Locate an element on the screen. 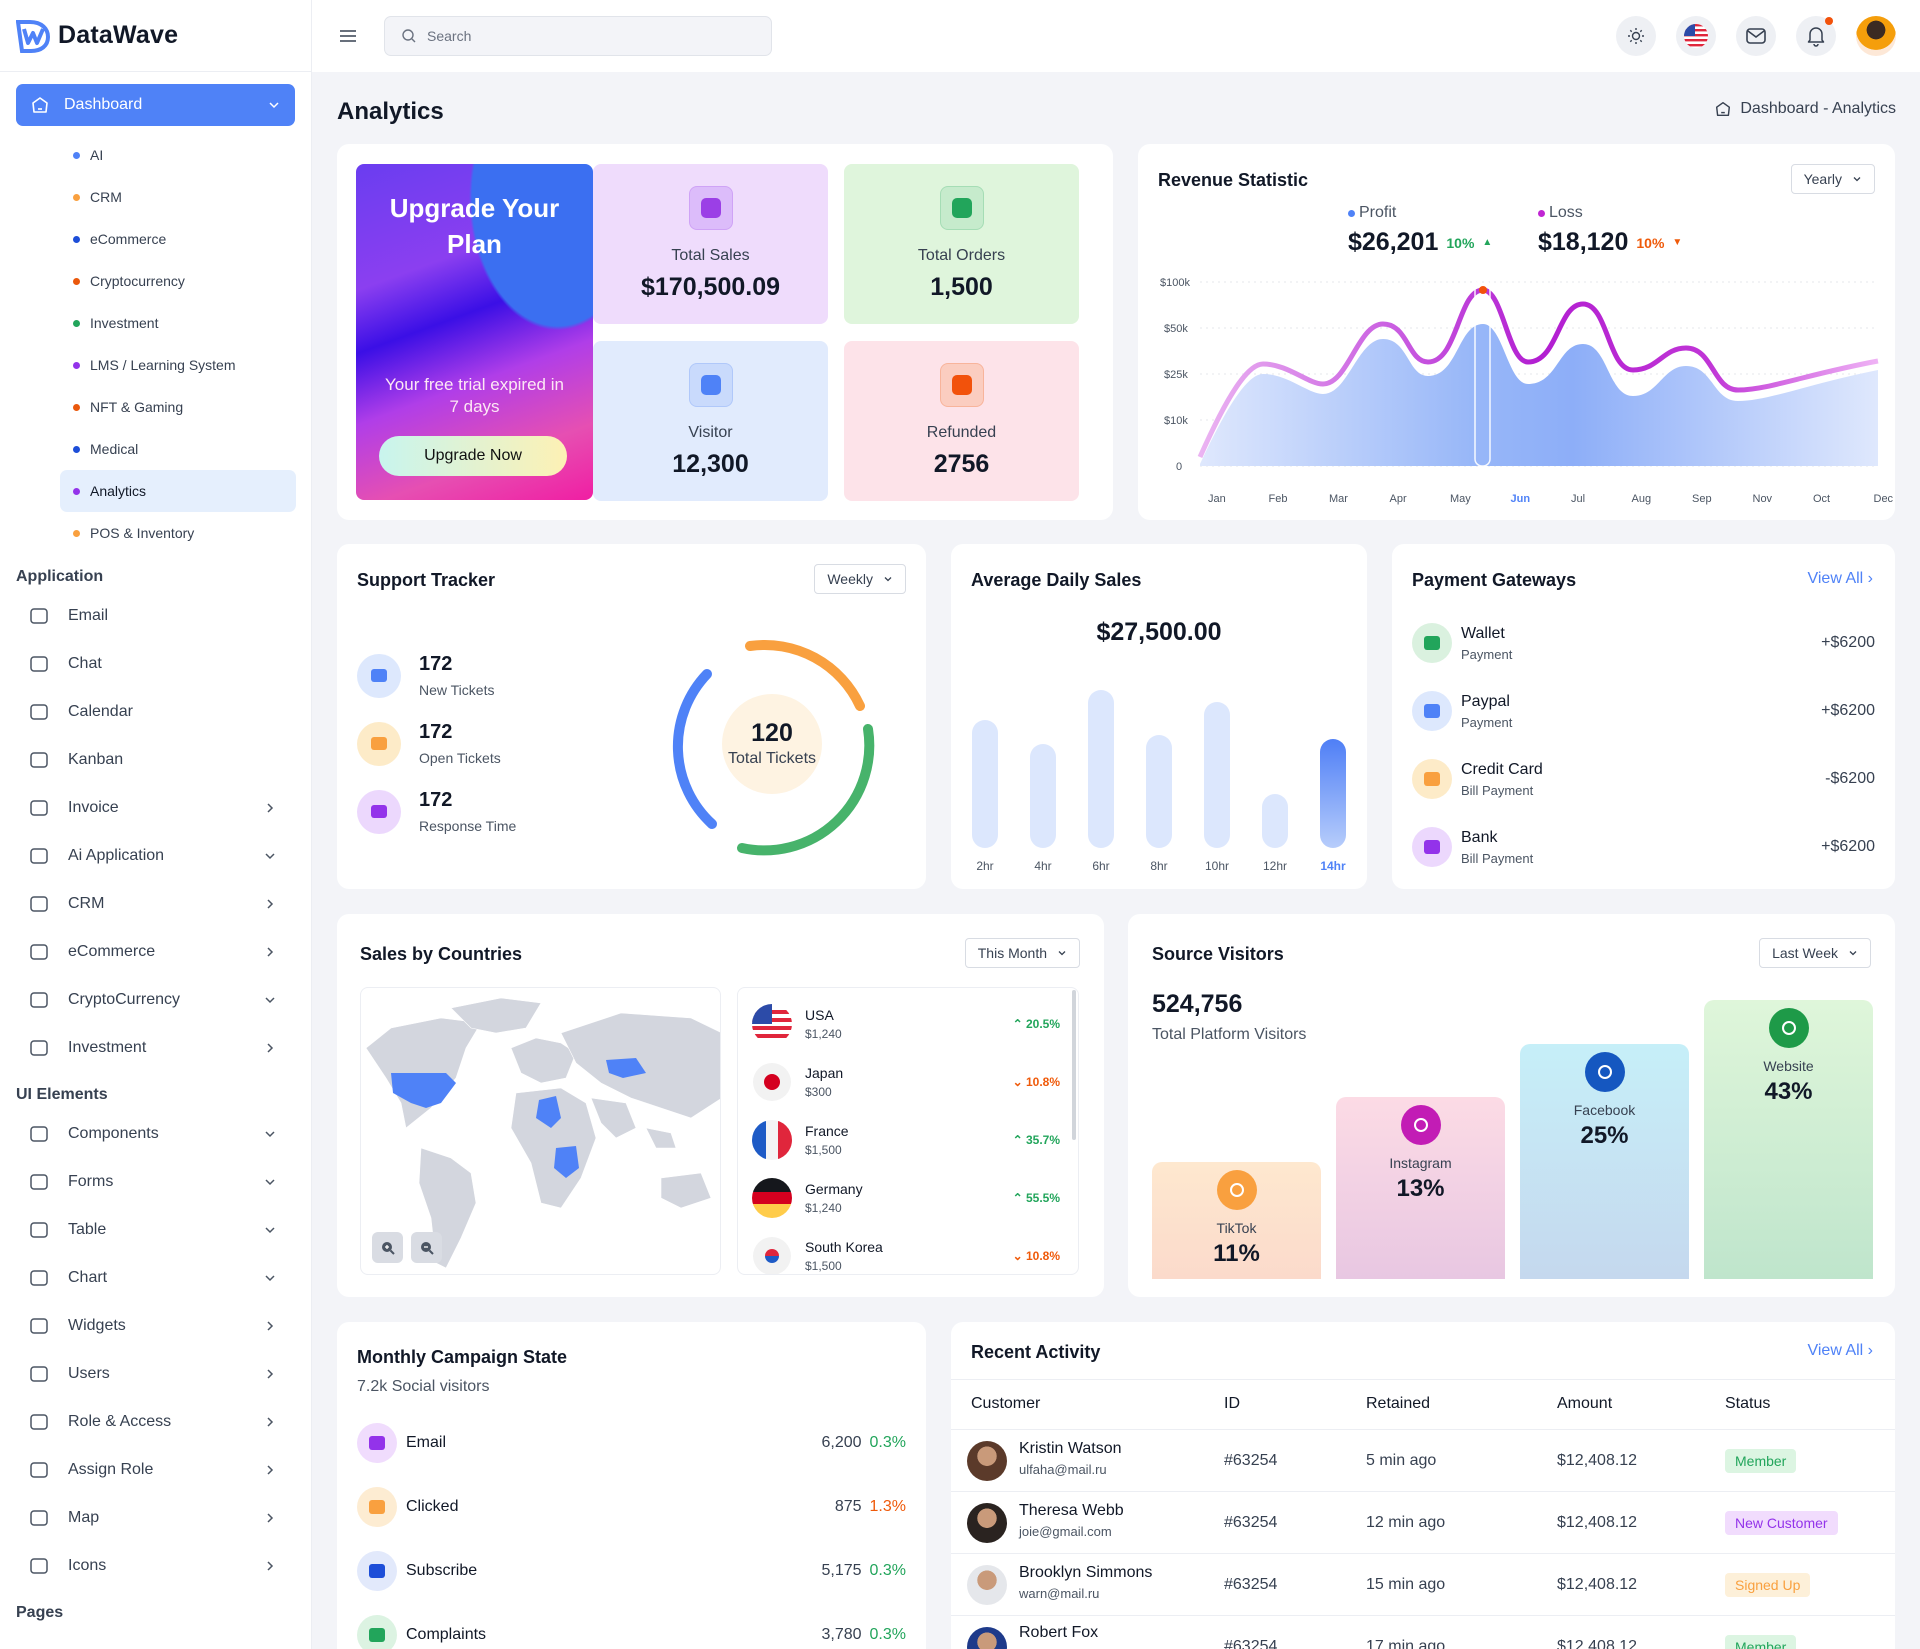 Image resolution: width=1920 pixels, height=1649 pixels. column-header-id: ID is located at coordinates (1232, 1403).